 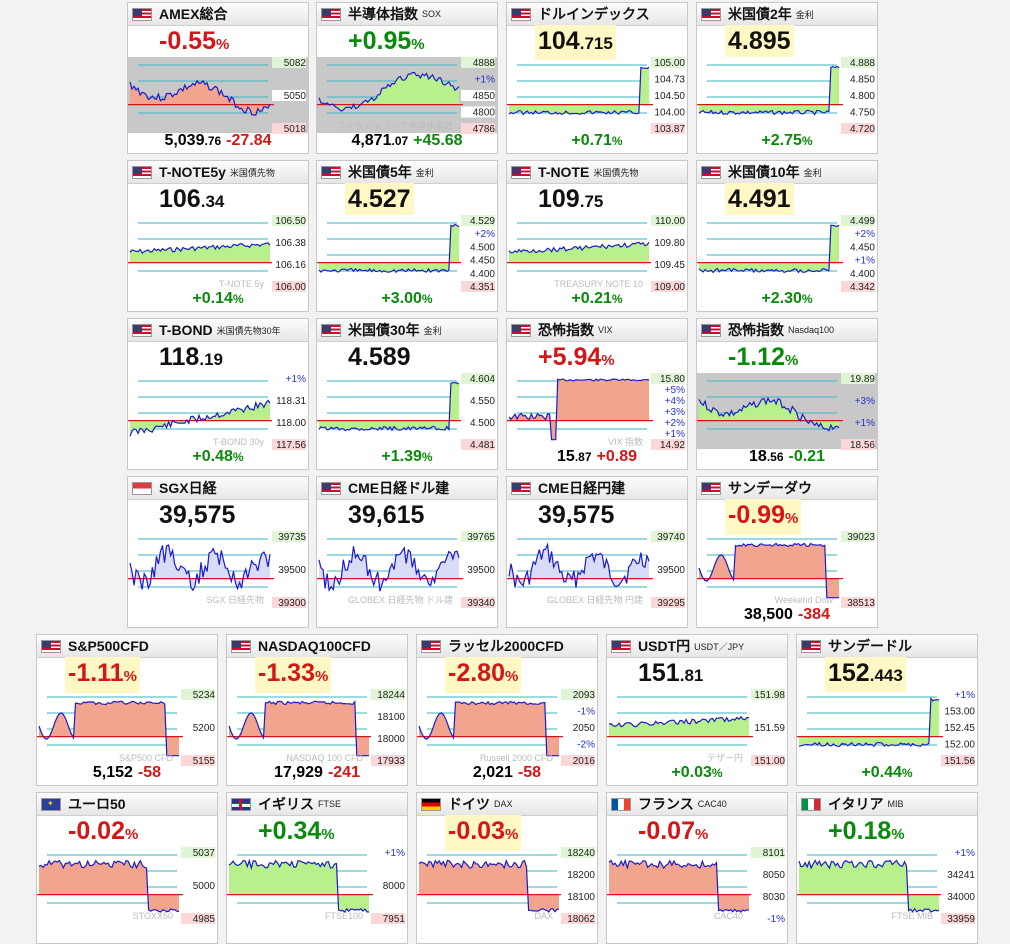 I want to click on chart-watermark: FTSE MIB, so click(x=912, y=916).